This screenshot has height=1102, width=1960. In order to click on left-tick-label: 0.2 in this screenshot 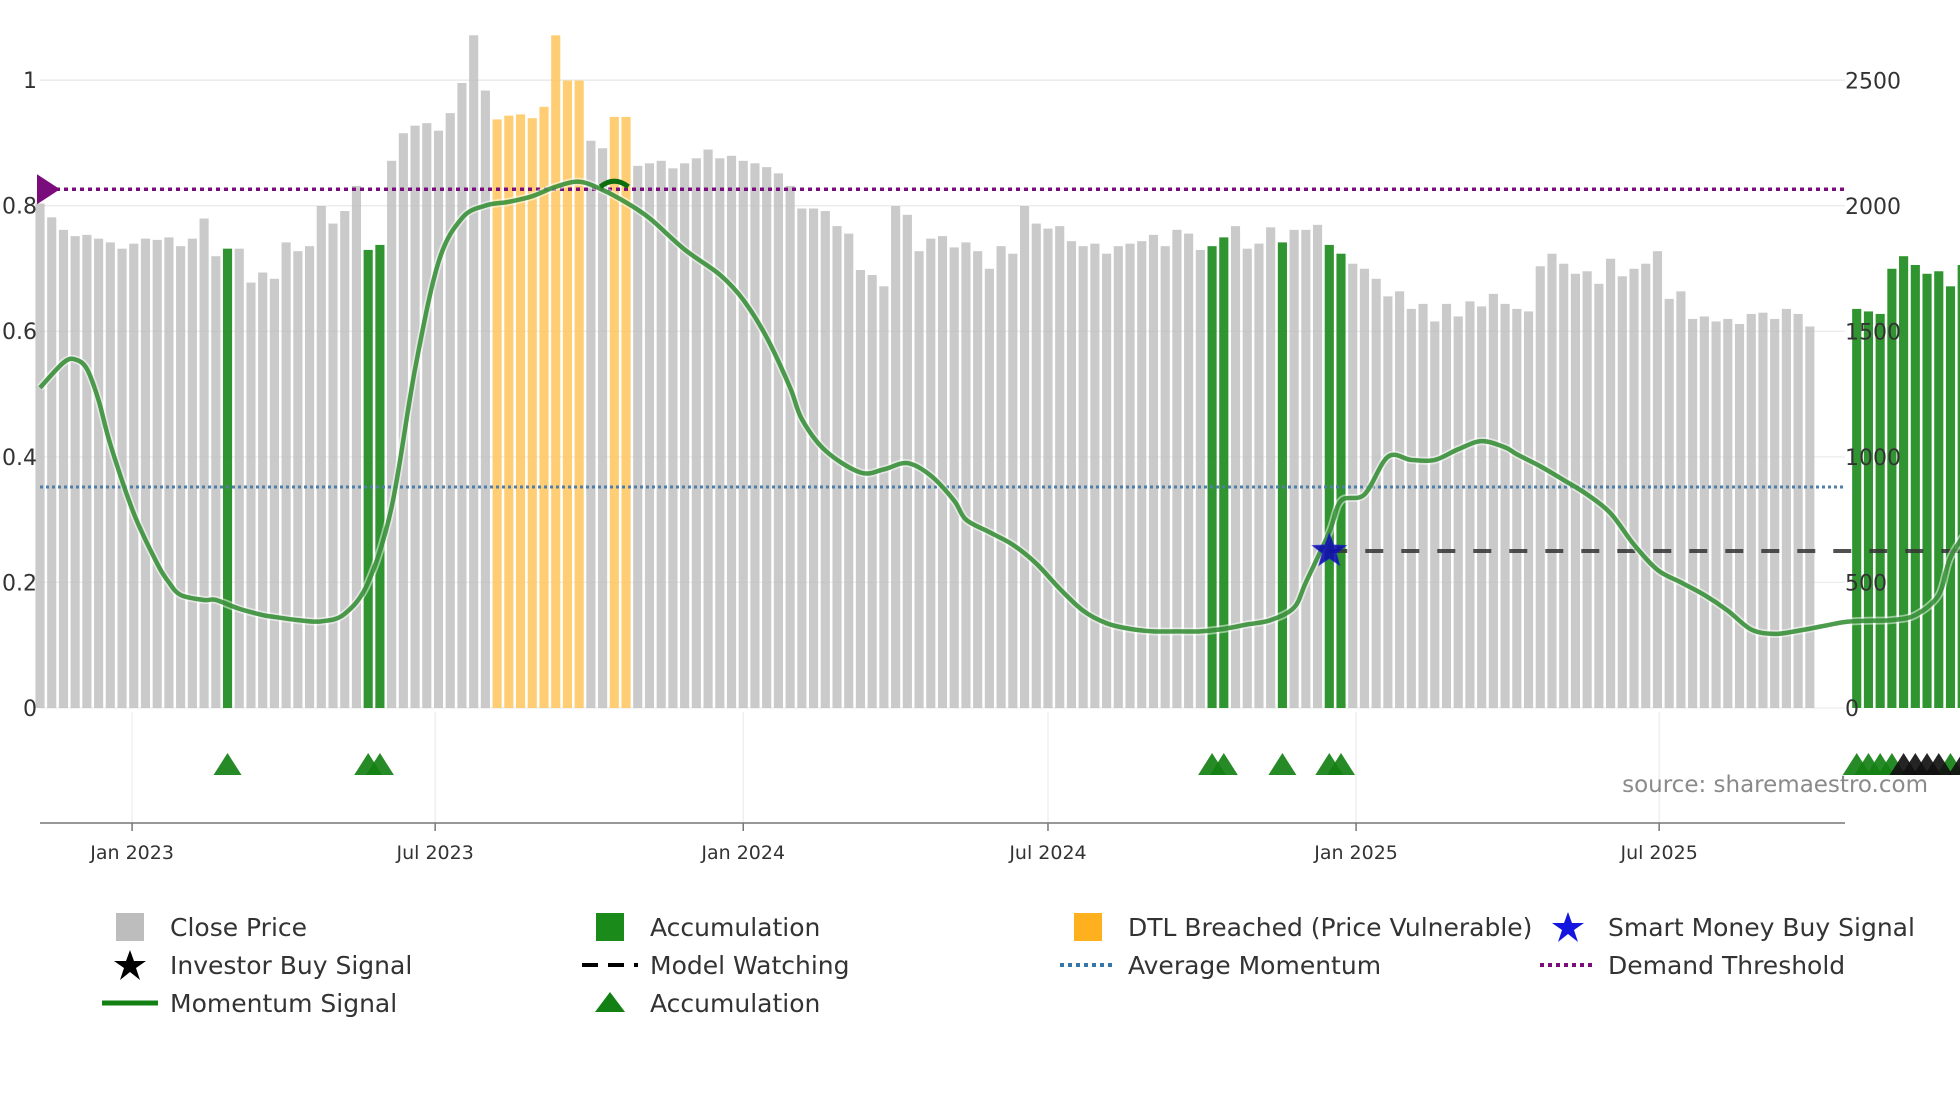, I will do `click(19, 583)`.